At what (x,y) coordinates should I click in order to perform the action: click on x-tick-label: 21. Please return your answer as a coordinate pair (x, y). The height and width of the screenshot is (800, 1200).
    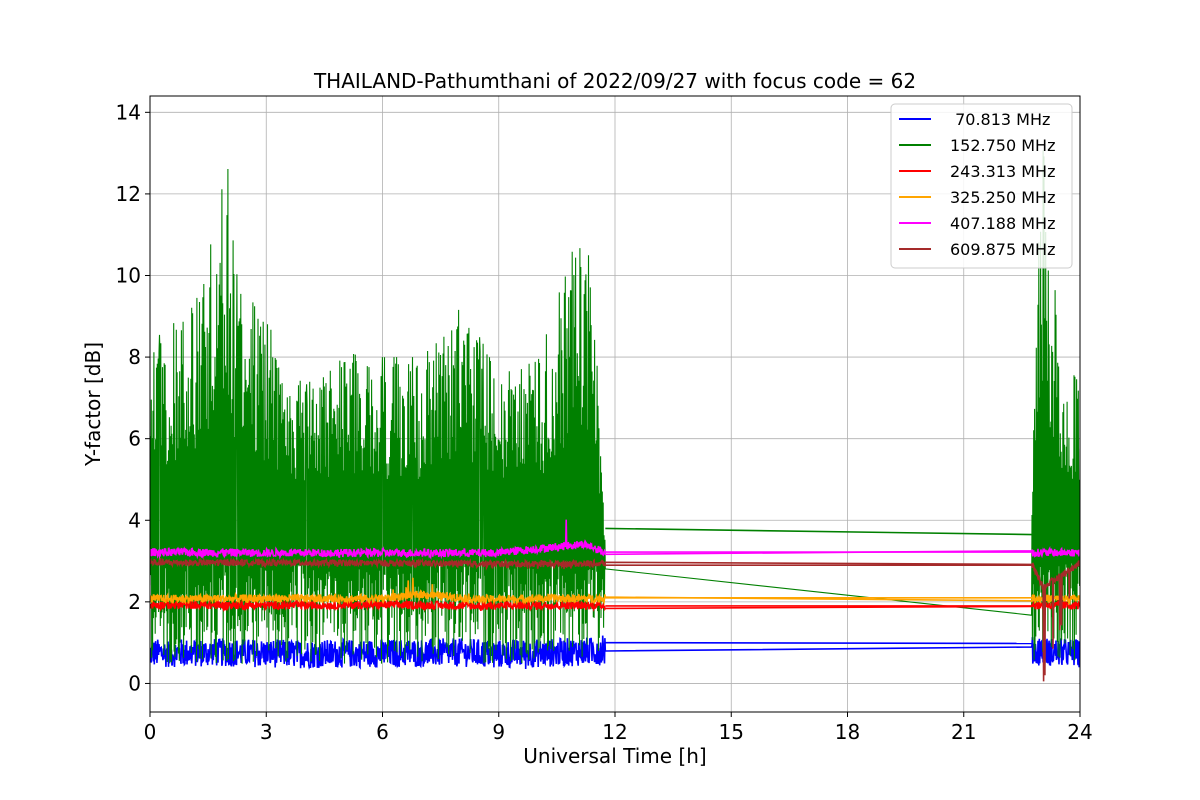
    Looking at the image, I should click on (963, 732).